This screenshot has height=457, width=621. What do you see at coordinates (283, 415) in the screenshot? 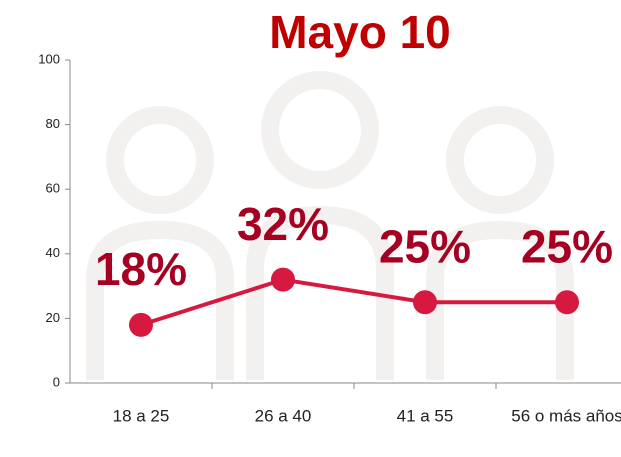
I see `x-tick-label: 26 a 40` at bounding box center [283, 415].